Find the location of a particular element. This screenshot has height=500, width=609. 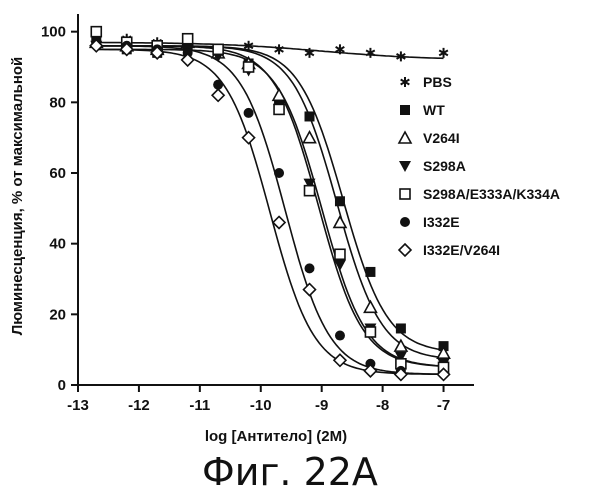

y-tick-label: 80 is located at coordinates (57, 102).